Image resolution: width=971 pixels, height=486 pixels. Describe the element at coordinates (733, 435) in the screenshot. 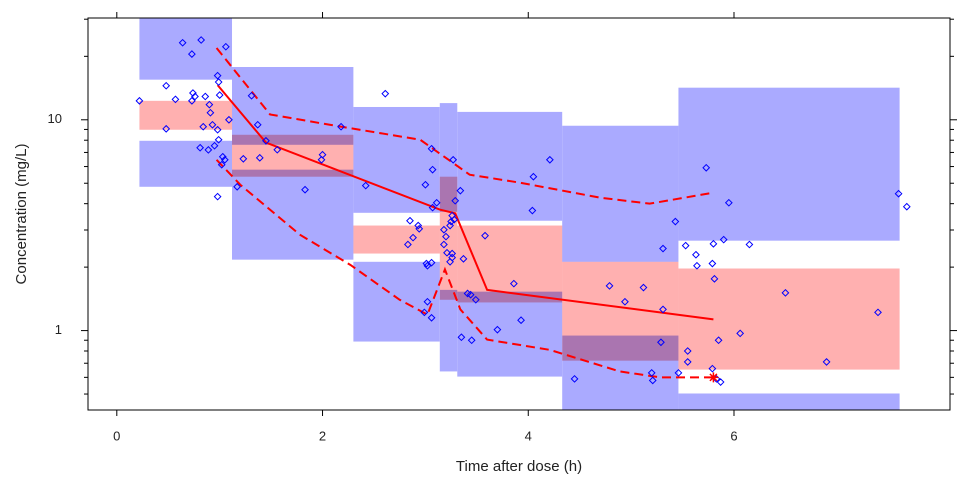

I see `x-tick-label: 6` at that location.